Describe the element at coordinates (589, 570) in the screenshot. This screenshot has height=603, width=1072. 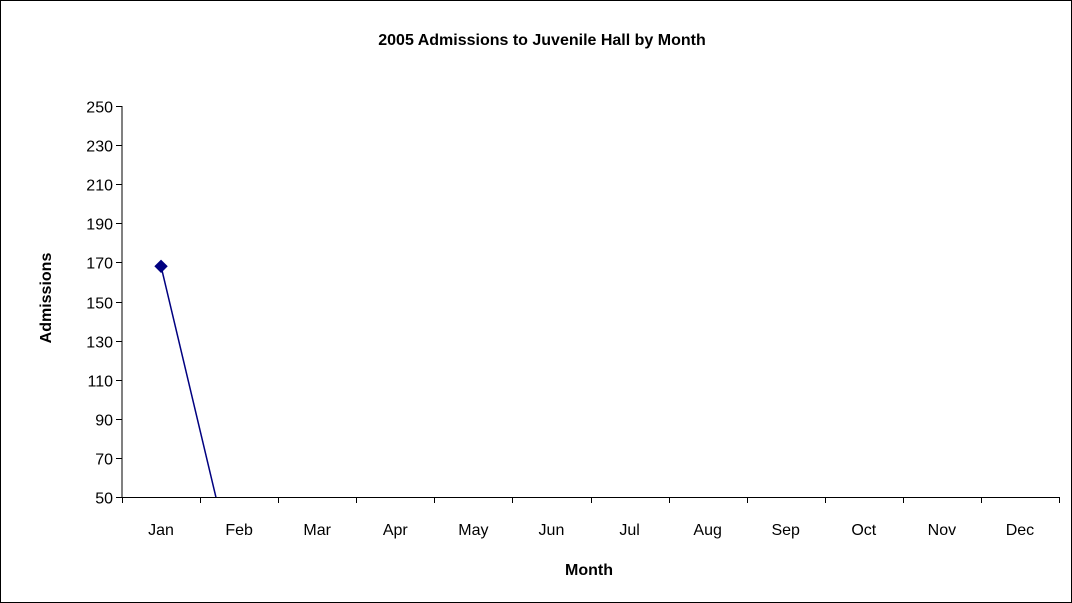
I see `x-axis-title: Month` at that location.